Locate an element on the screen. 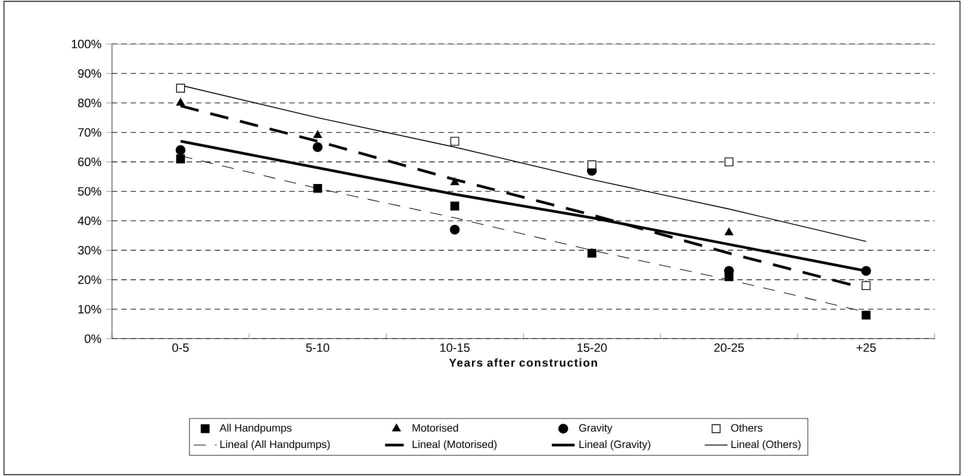 The width and height of the screenshot is (965, 476). y-tick-label: 50% is located at coordinates (90, 191).